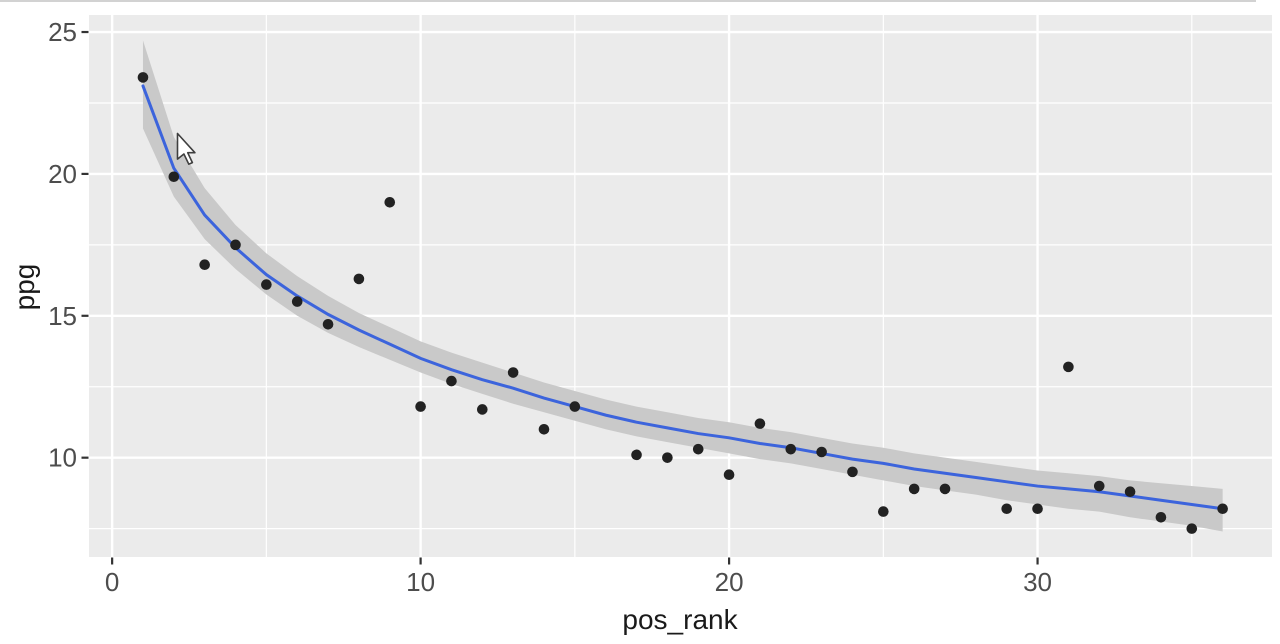 Image resolution: width=1280 pixels, height=644 pixels. Describe the element at coordinates (112, 582) in the screenshot. I see `x-tick-label: 0` at that location.